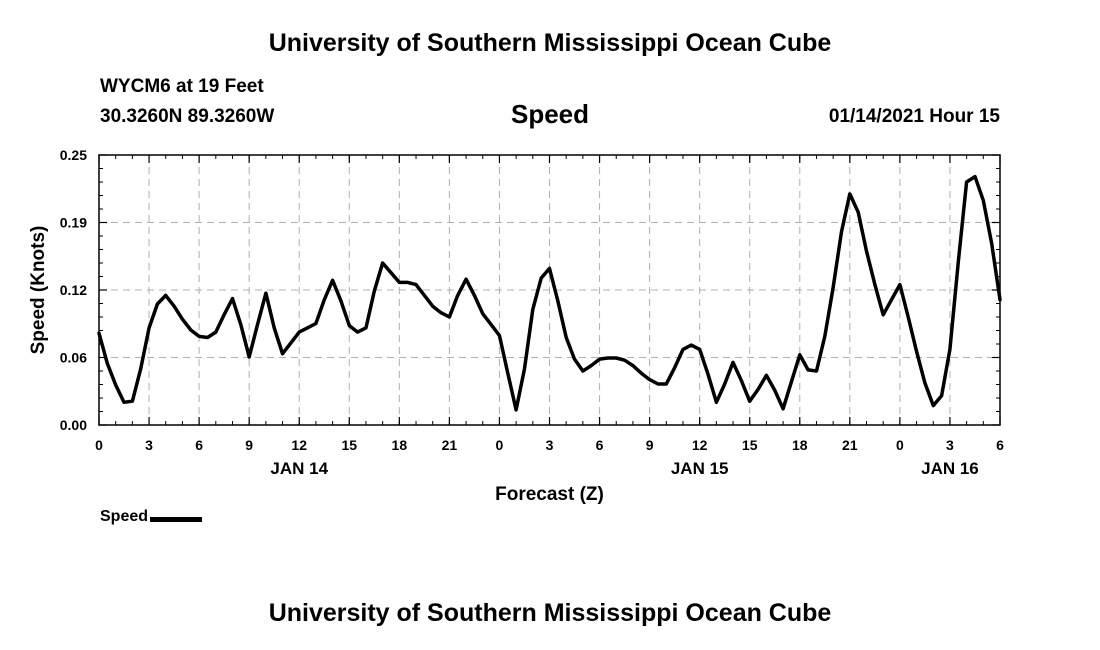 This screenshot has height=650, width=1100. Describe the element at coordinates (38, 290) in the screenshot. I see `y-axis-title: Speed (Knots)` at that location.